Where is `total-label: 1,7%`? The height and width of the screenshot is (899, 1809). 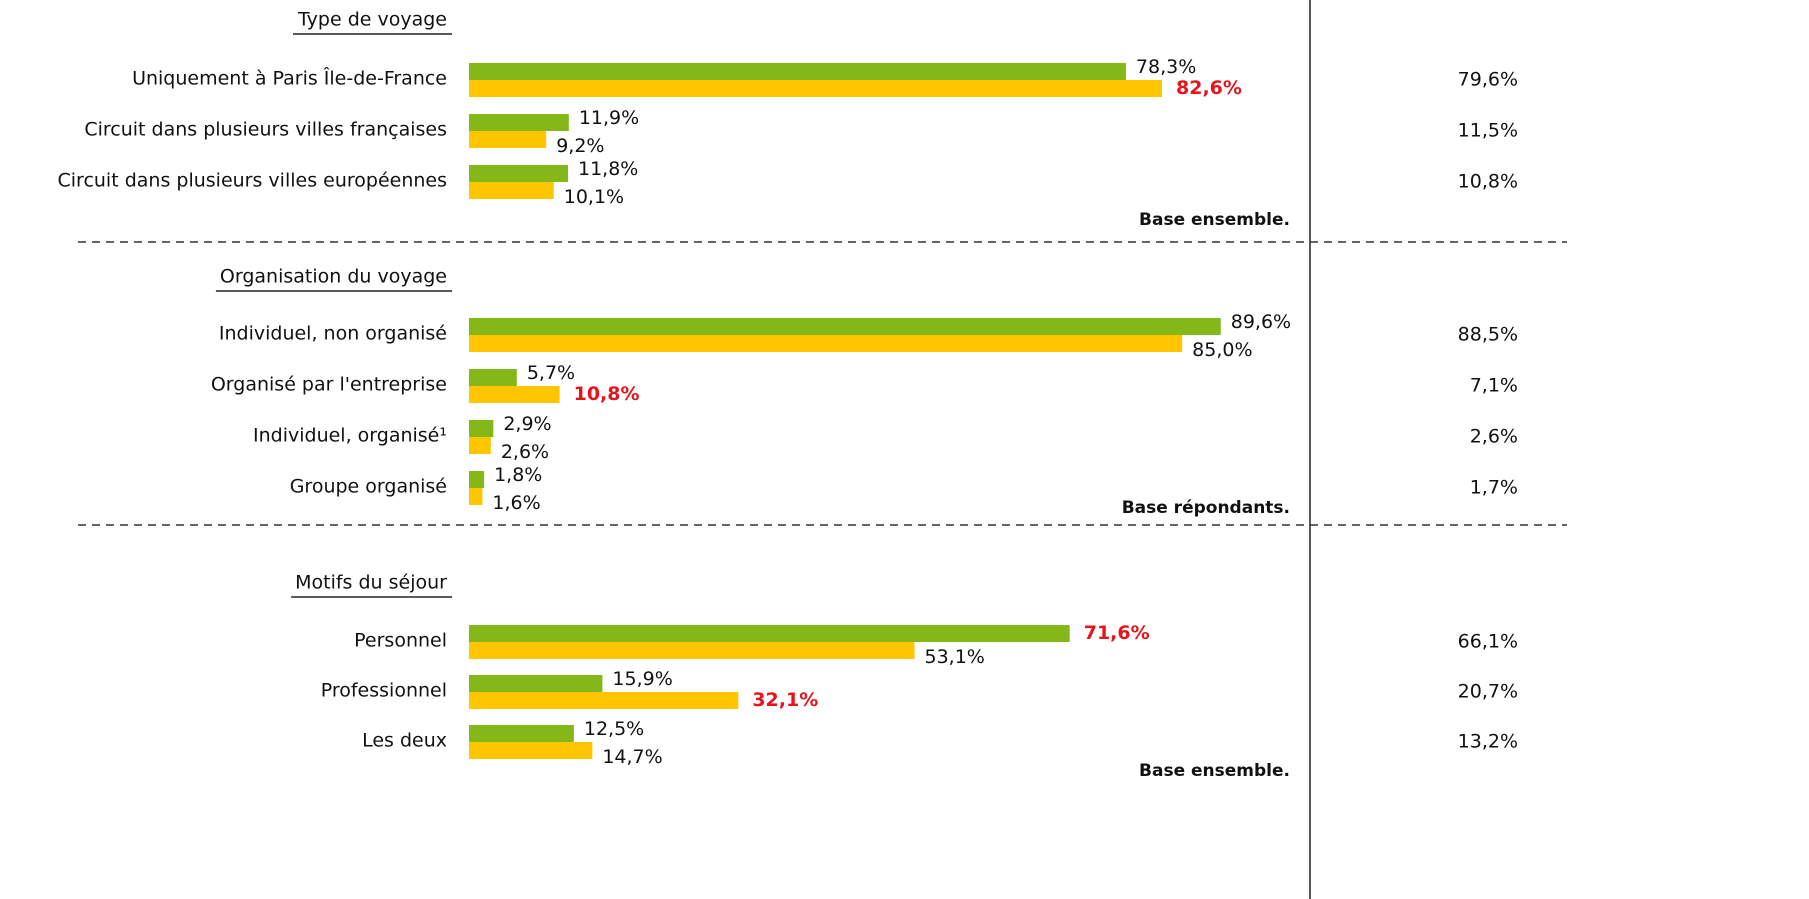 total-label: 1,7% is located at coordinates (1494, 488).